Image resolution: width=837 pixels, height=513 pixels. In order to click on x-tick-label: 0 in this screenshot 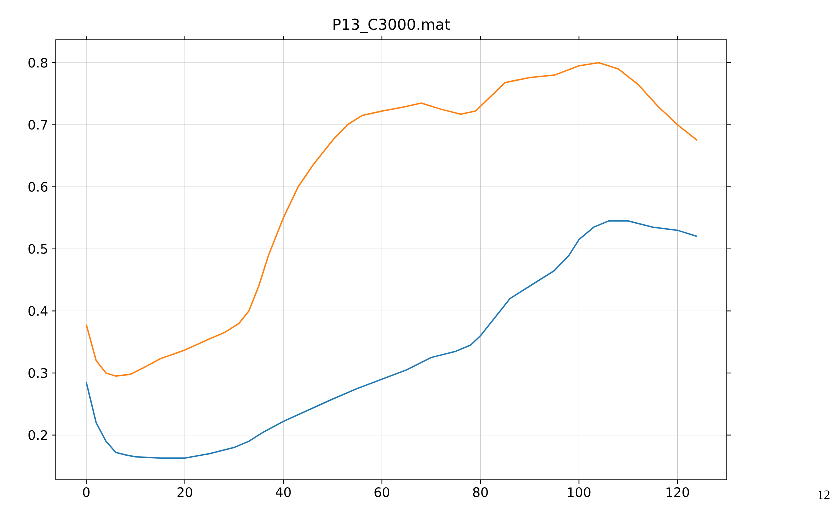, I will do `click(86, 493)`.